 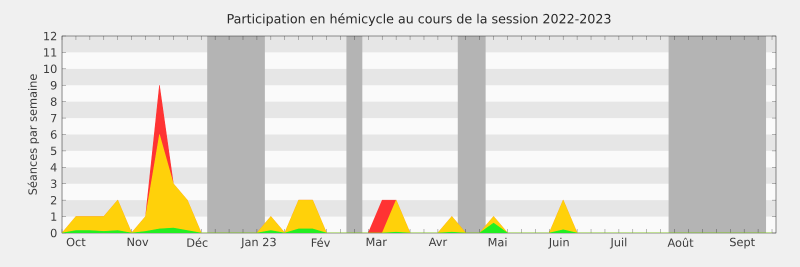 I want to click on x-tick-label: Juil, so click(x=618, y=243).